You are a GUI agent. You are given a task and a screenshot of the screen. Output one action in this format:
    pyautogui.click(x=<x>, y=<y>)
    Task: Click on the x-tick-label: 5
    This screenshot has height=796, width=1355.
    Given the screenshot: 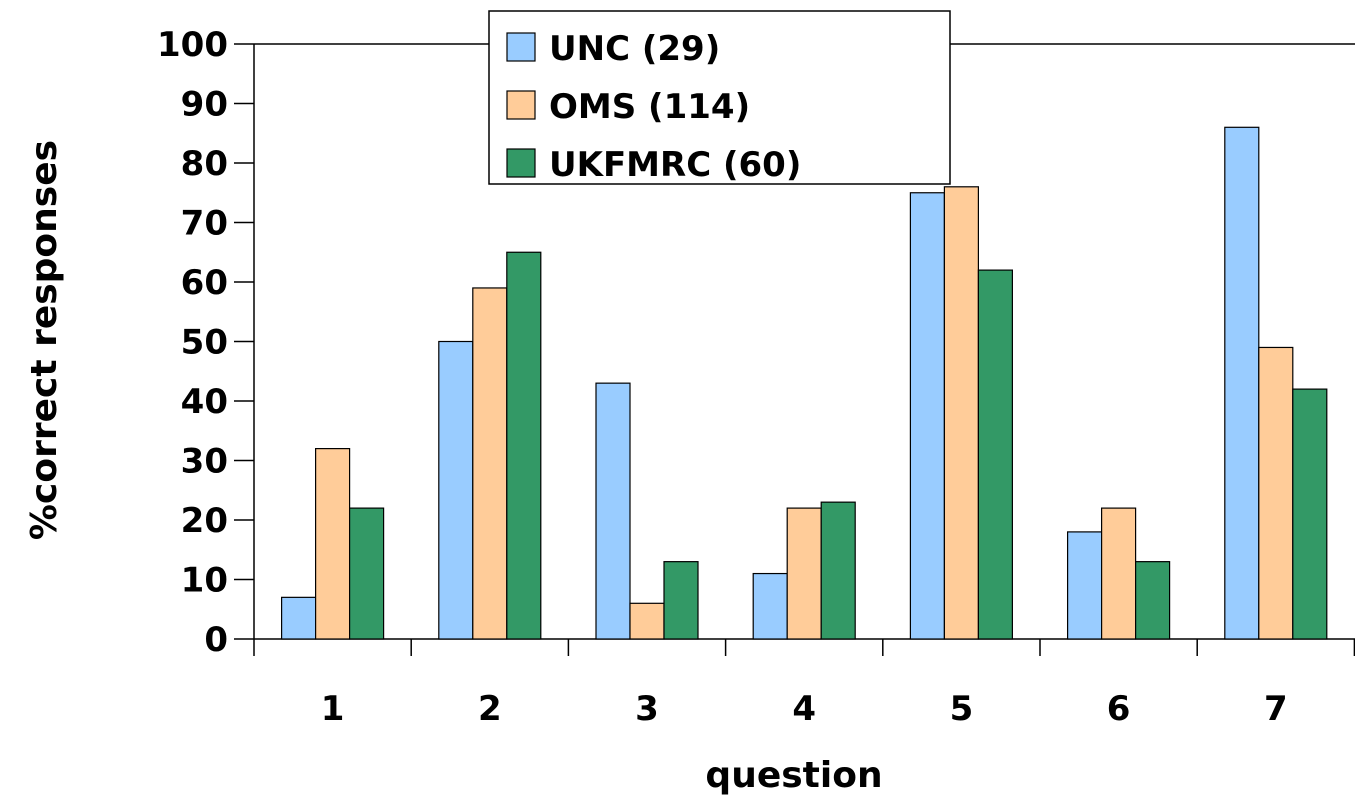 What is the action you would take?
    pyautogui.click(x=962, y=709)
    